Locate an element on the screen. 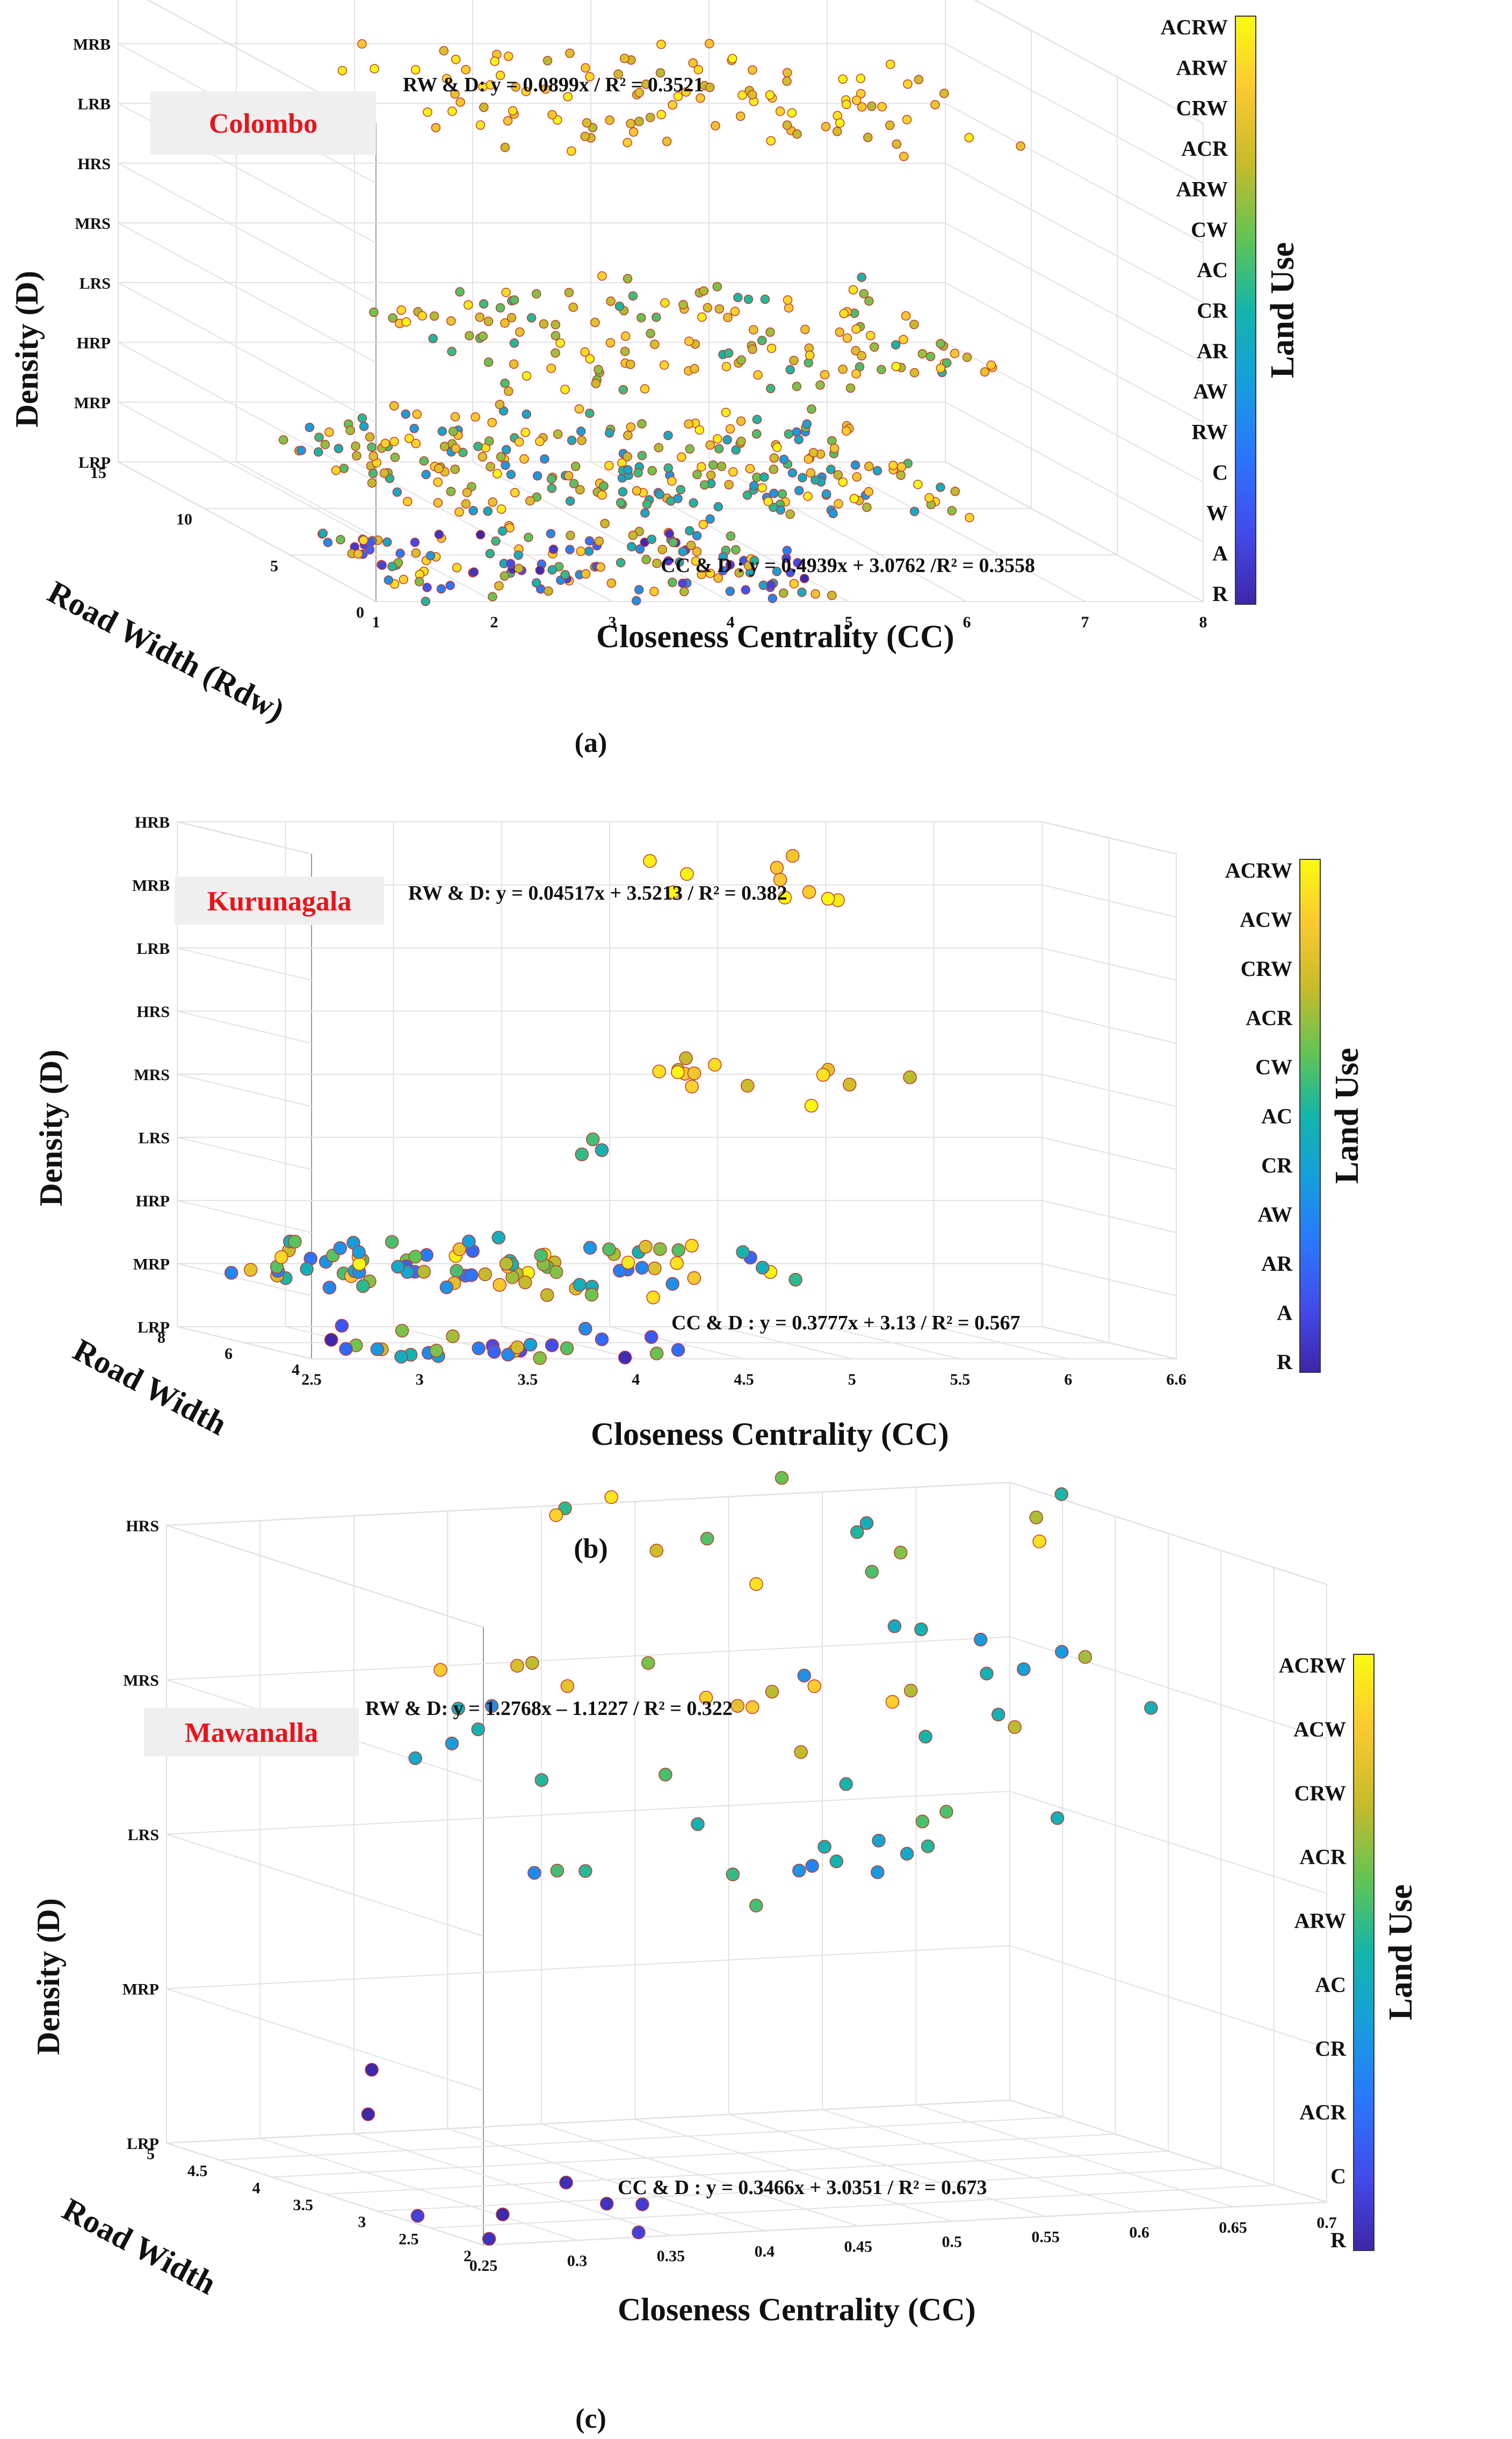 The width and height of the screenshot is (1512, 2439). city-title: Mawanalla is located at coordinates (251, 1733).